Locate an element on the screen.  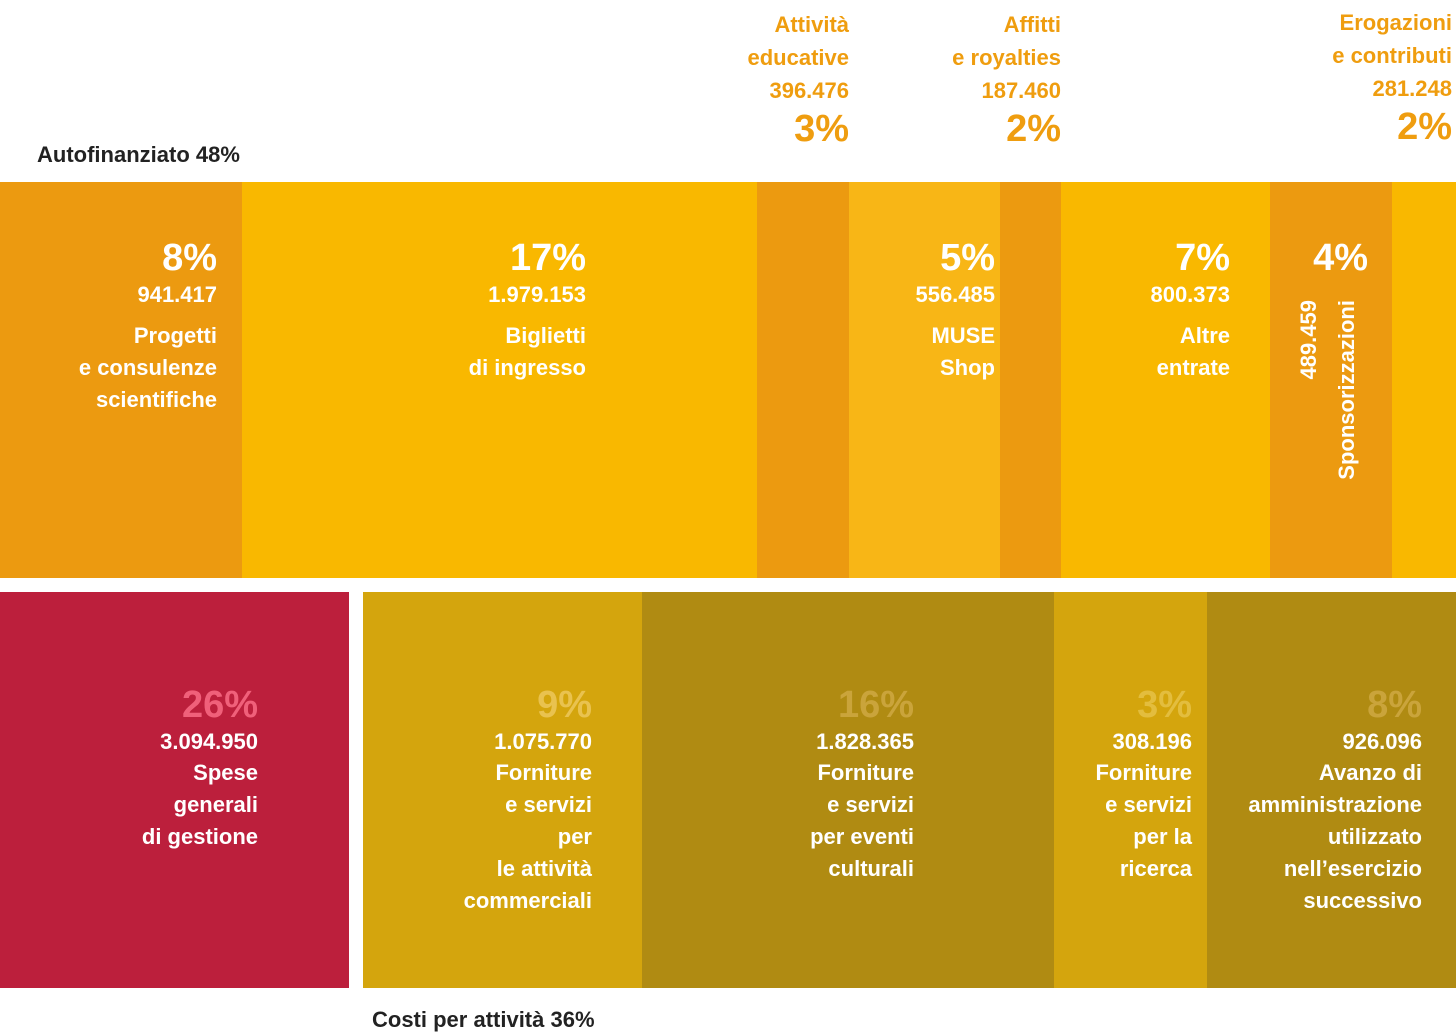
tile-label: Progetti is located at coordinates (175, 335).